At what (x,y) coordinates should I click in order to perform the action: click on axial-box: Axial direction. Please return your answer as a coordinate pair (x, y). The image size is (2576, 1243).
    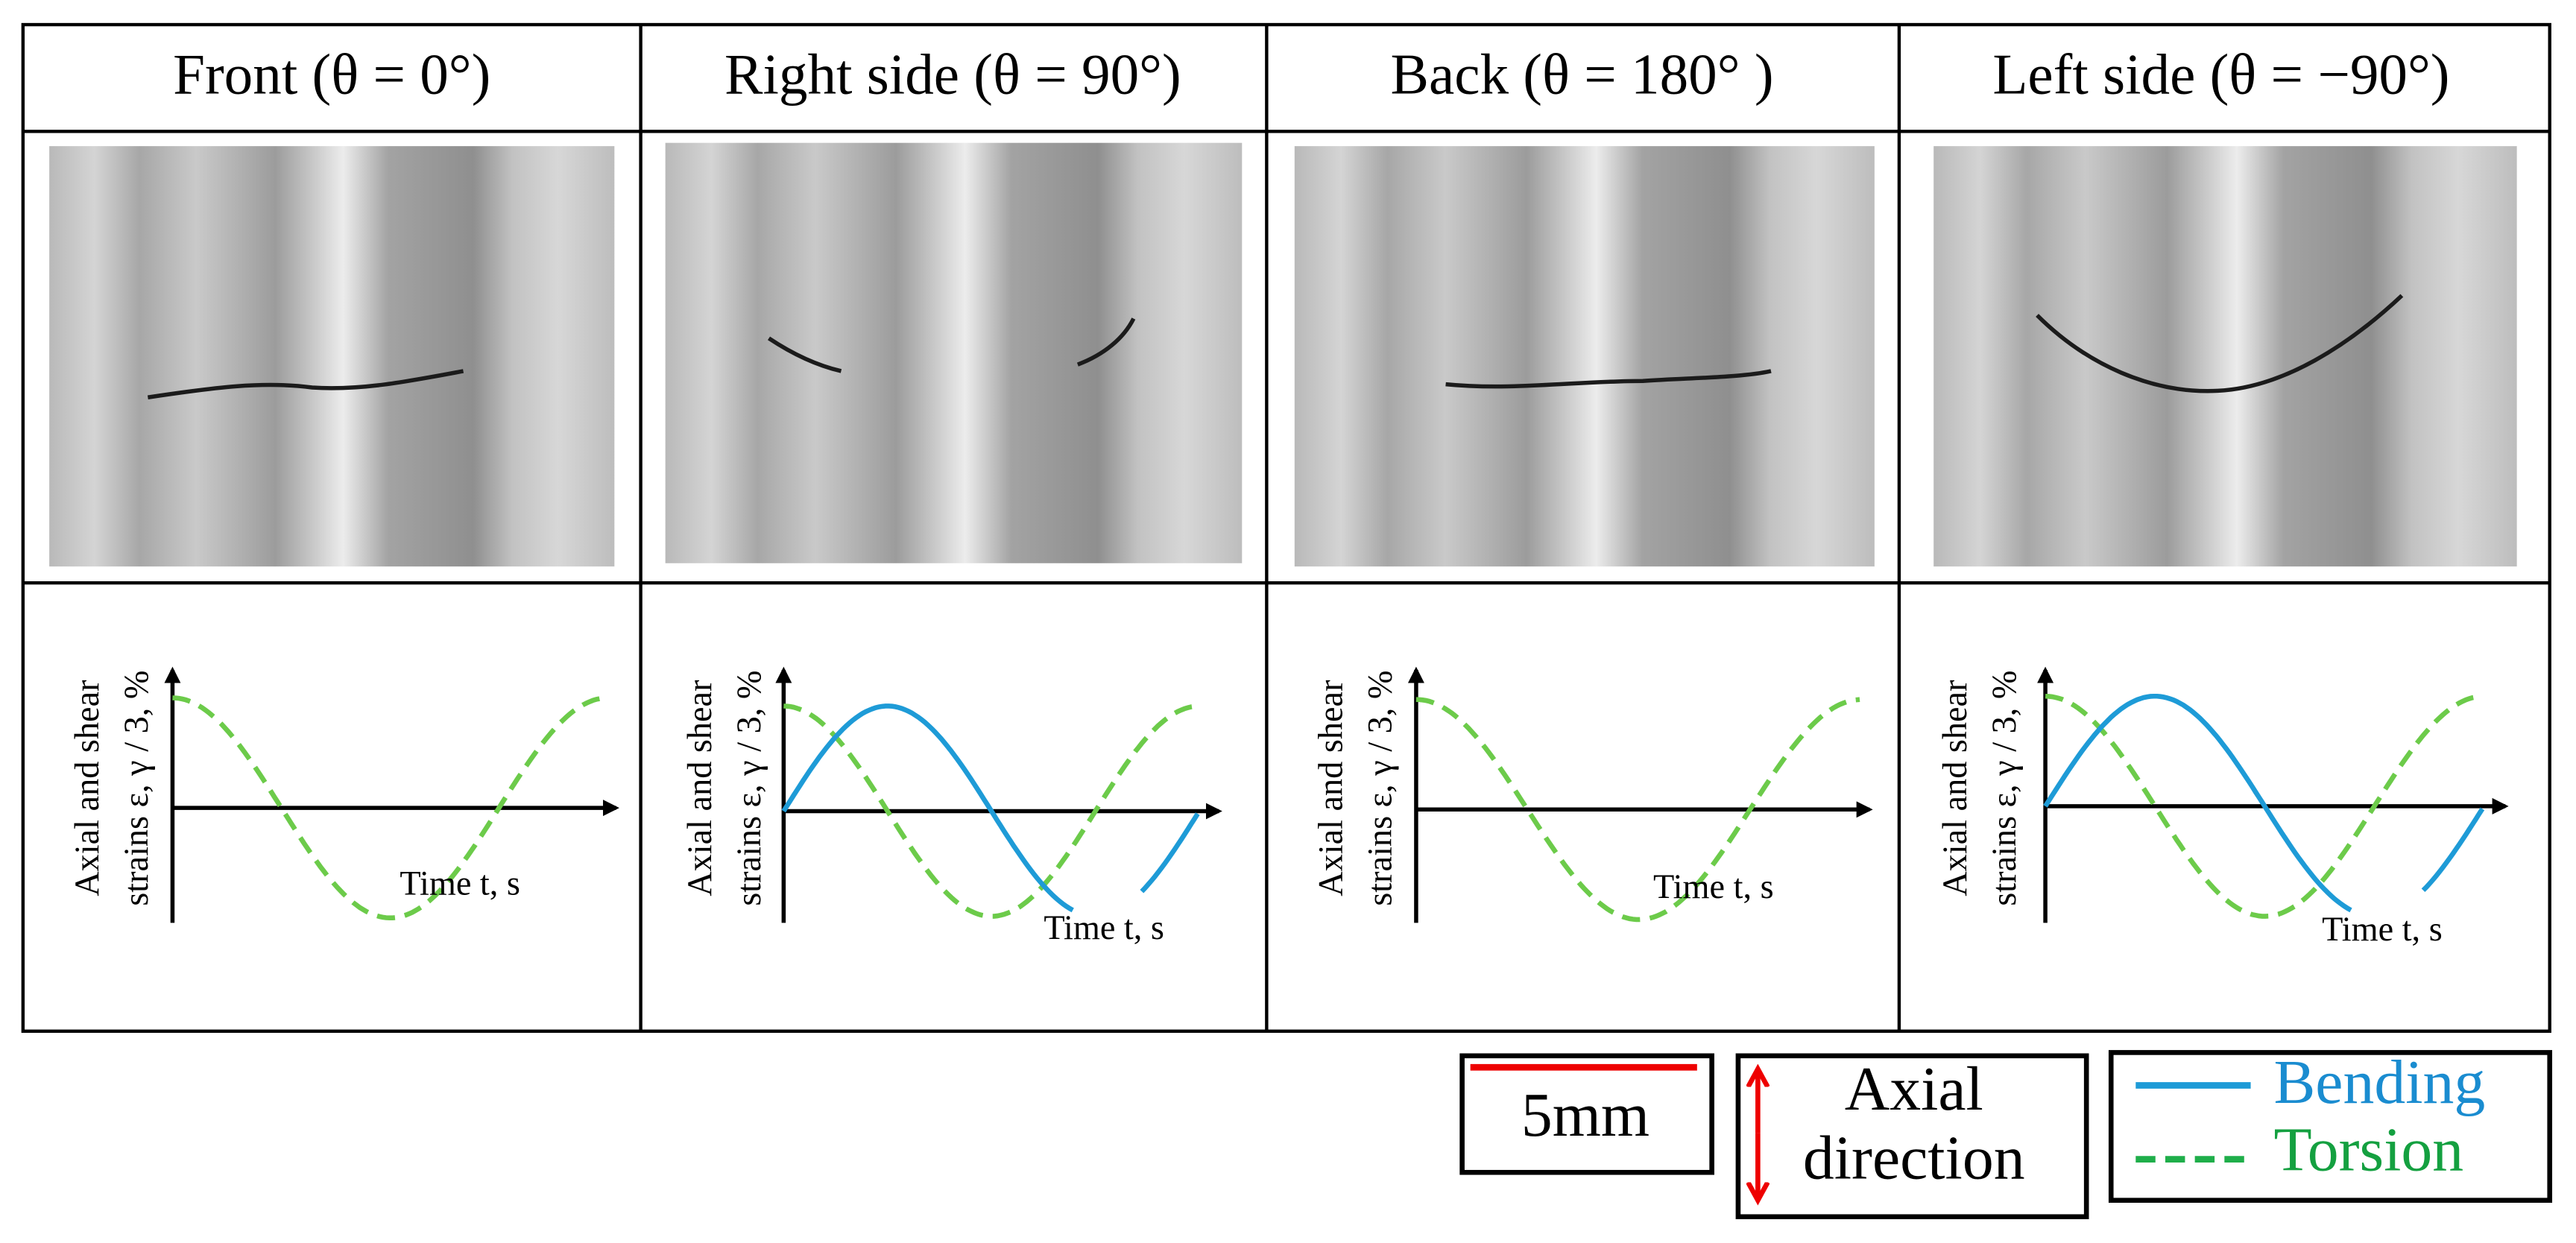
    Looking at the image, I should click on (1912, 1137).